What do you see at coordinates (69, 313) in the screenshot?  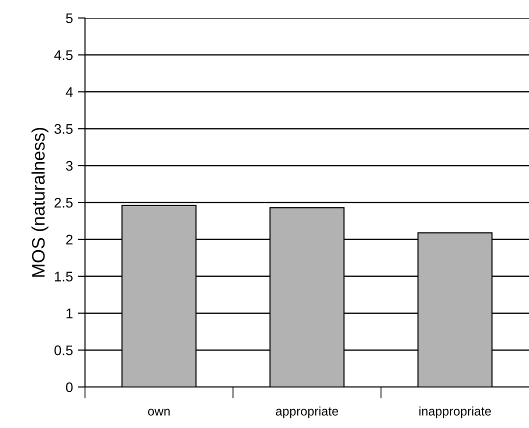 I see `y-tick-label: 1` at bounding box center [69, 313].